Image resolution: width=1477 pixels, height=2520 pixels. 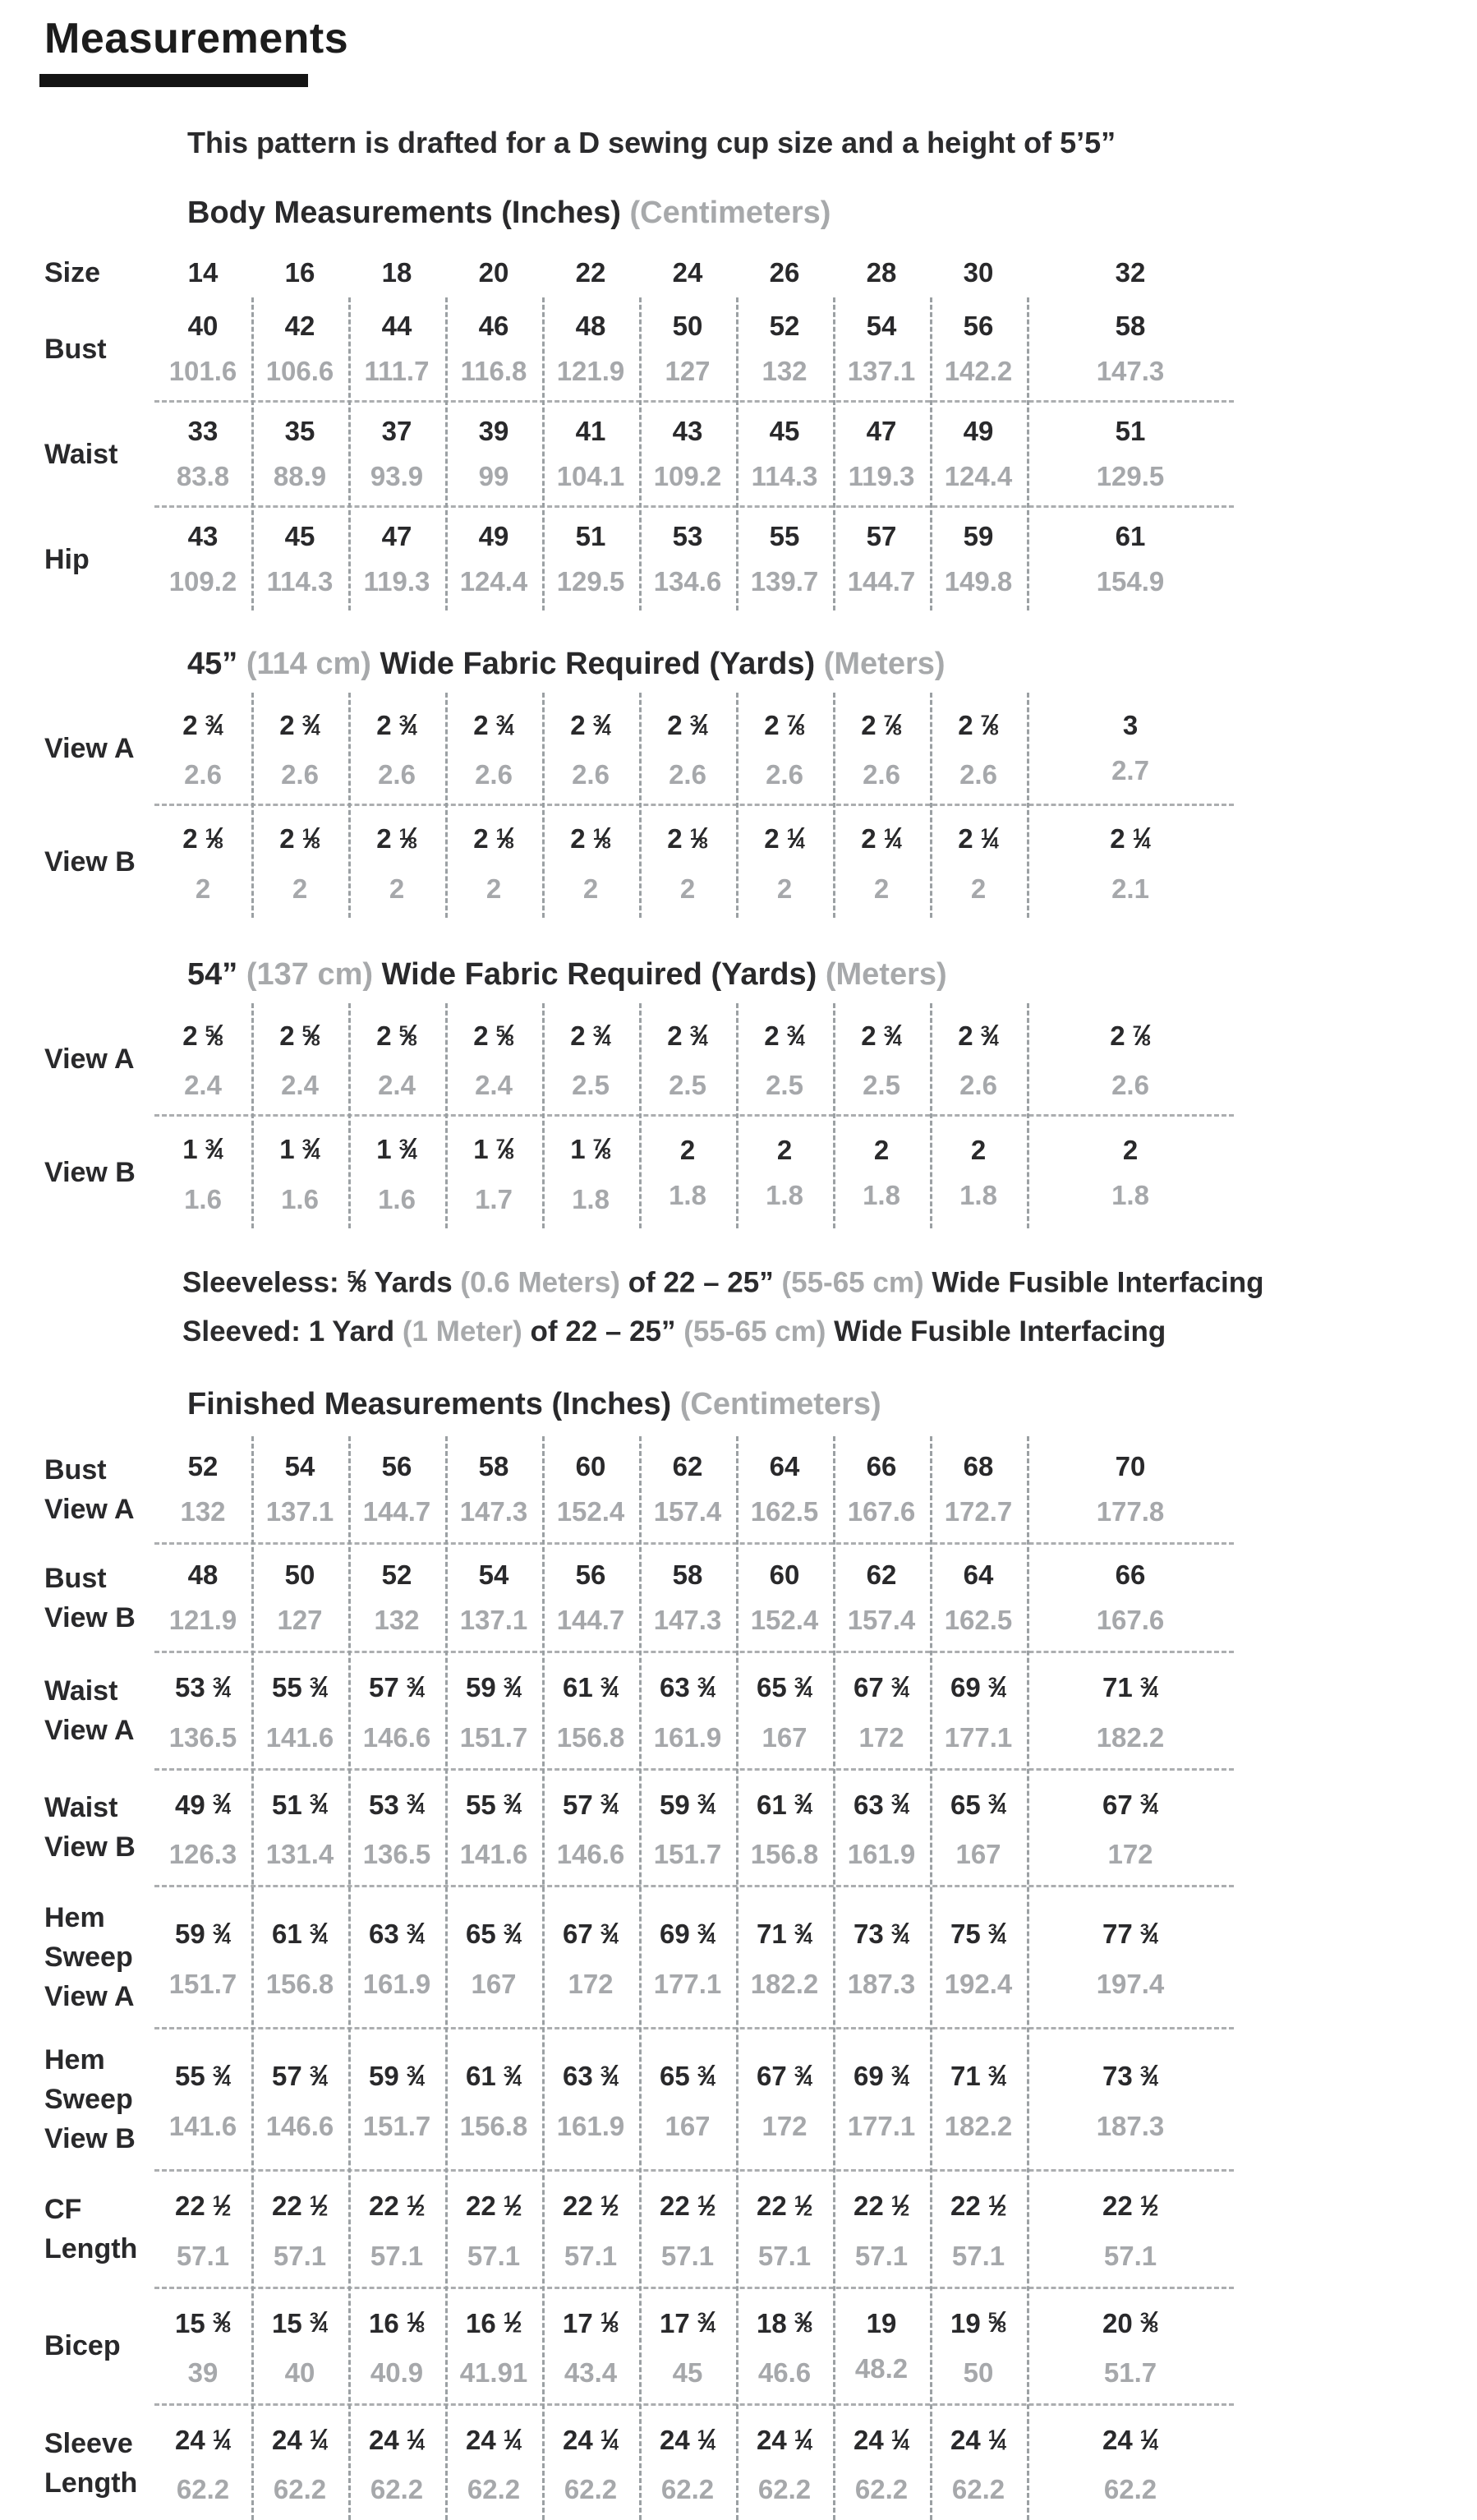 I want to click on value-metric: 127, so click(x=688, y=371).